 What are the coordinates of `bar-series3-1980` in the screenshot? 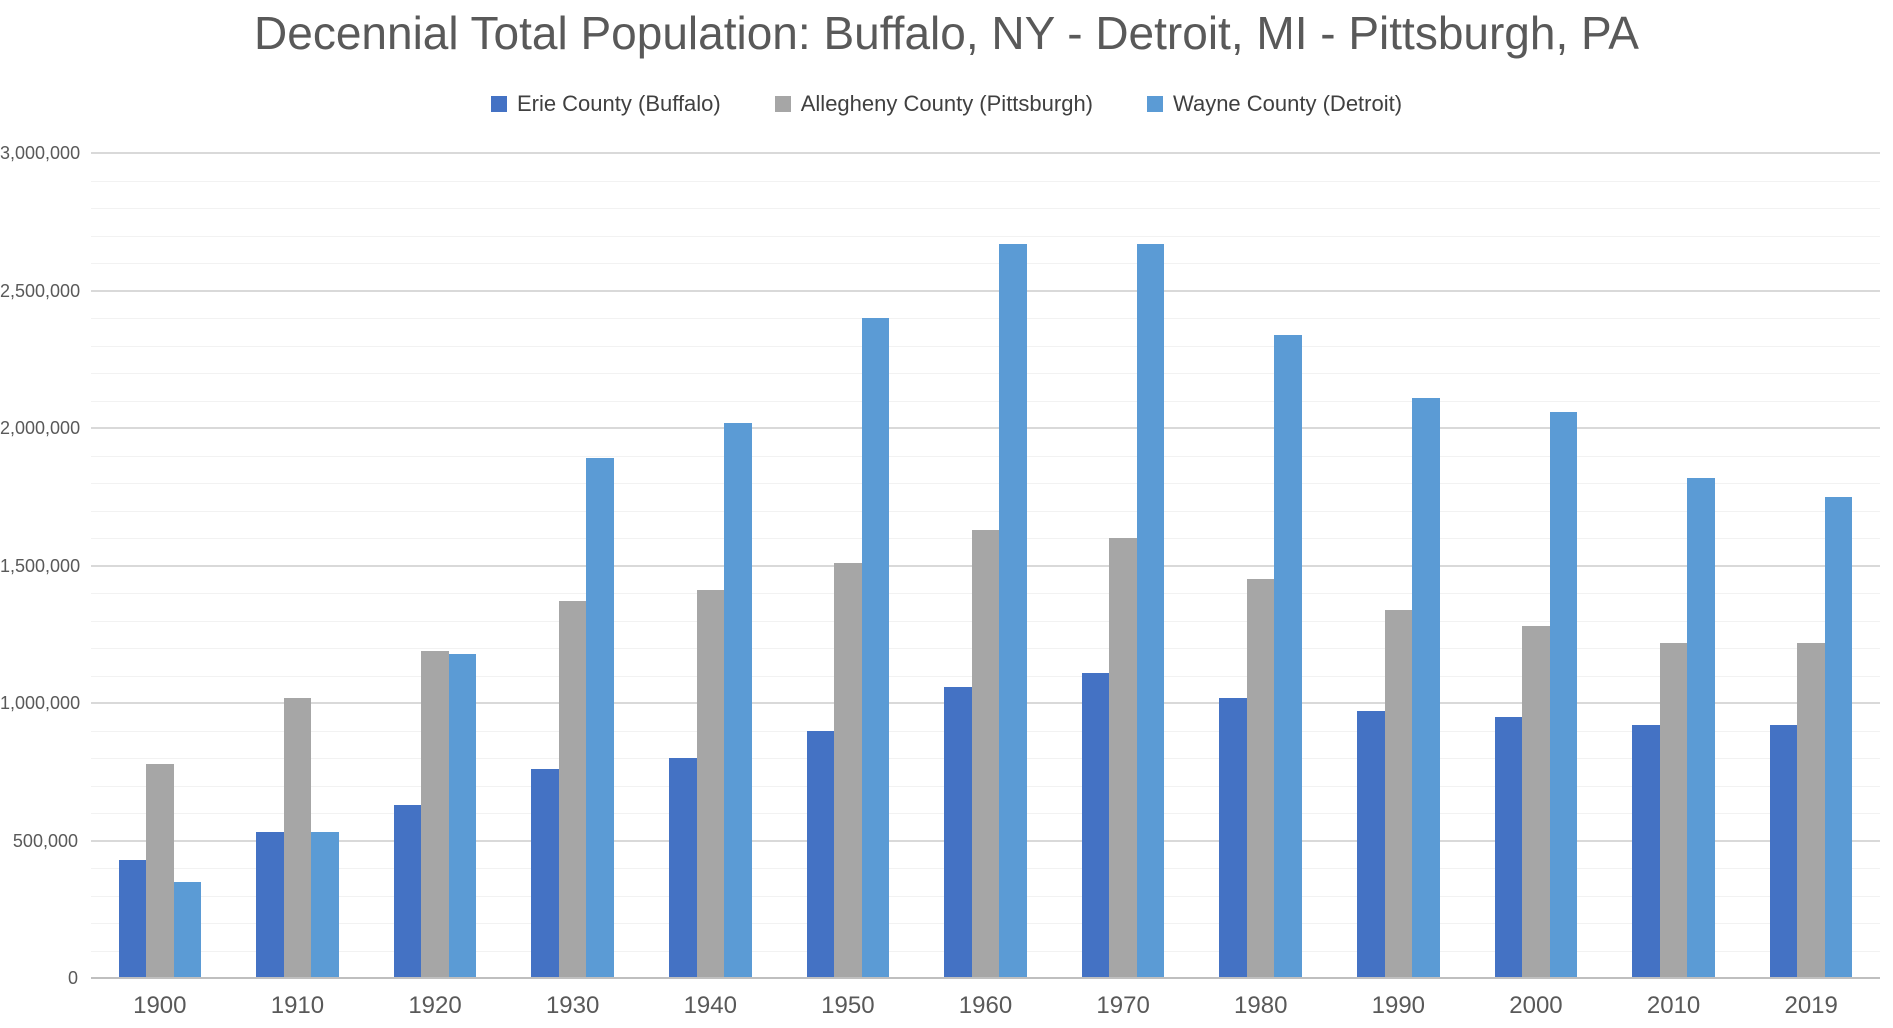 It's located at (1288, 656).